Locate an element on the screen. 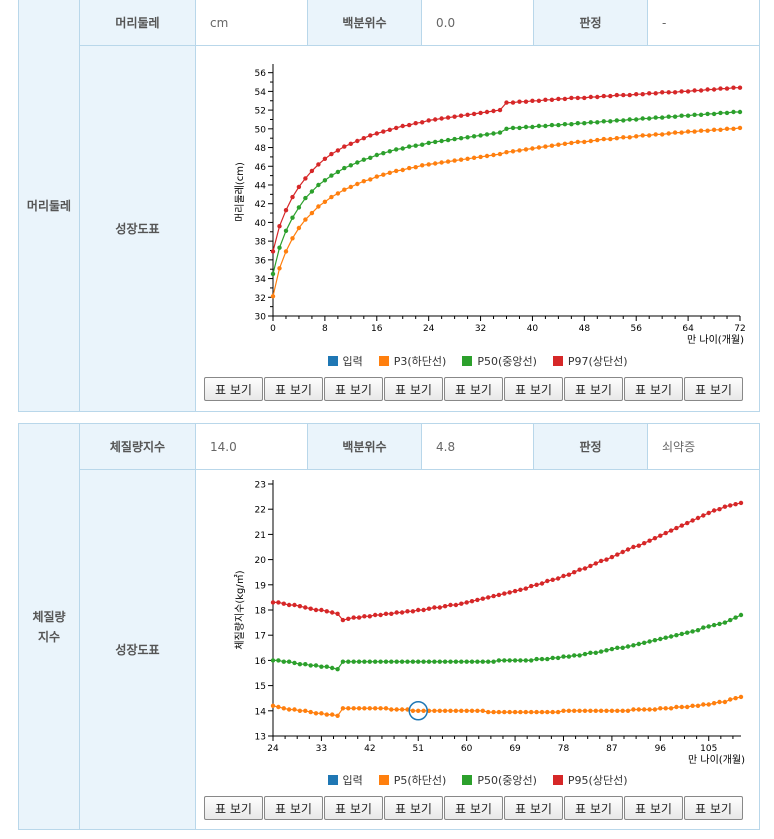 This screenshot has height=839, width=774. legend-item-low: P3(하단선) is located at coordinates (412, 361).